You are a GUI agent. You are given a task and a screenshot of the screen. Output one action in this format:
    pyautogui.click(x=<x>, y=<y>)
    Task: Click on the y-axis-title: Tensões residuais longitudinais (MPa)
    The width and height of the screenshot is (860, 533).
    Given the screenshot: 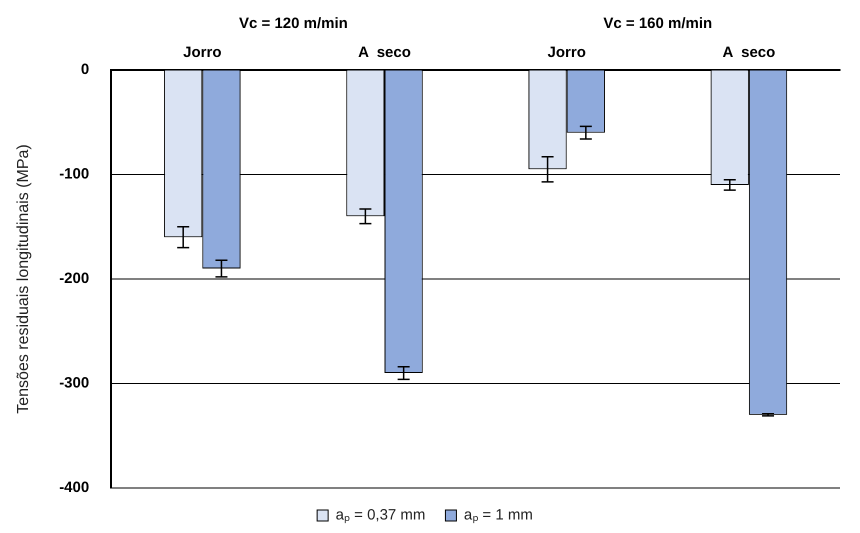 What is the action you would take?
    pyautogui.click(x=23, y=279)
    